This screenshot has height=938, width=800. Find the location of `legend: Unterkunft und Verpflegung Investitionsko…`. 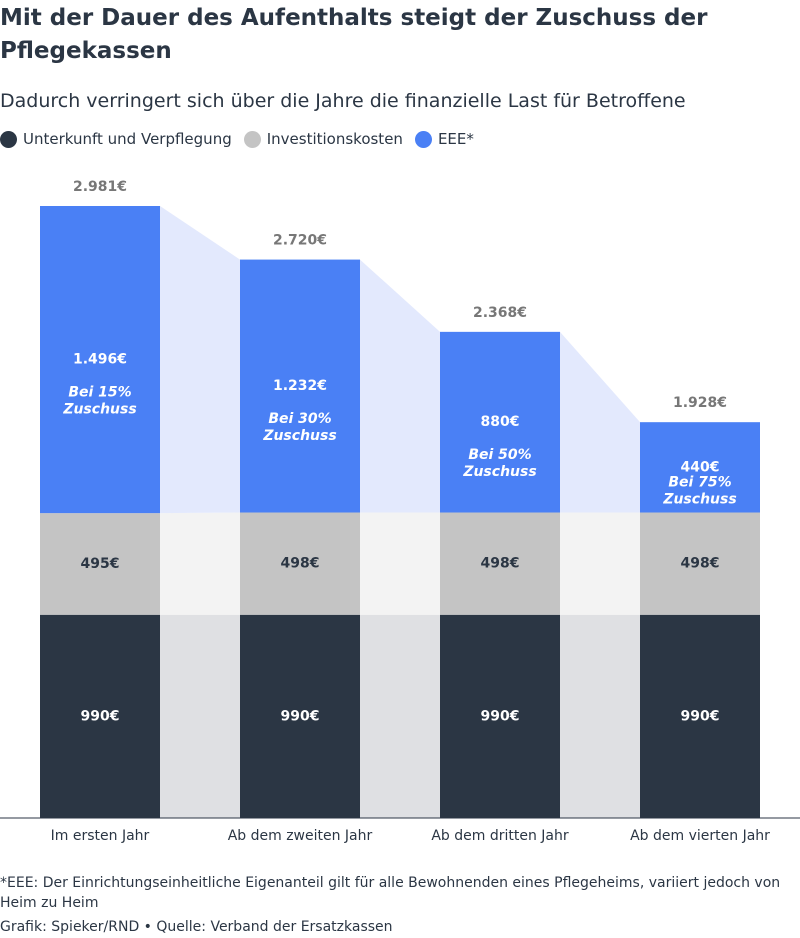

legend: Unterkunft und Verpflegung Investitionsko… is located at coordinates (237, 139).